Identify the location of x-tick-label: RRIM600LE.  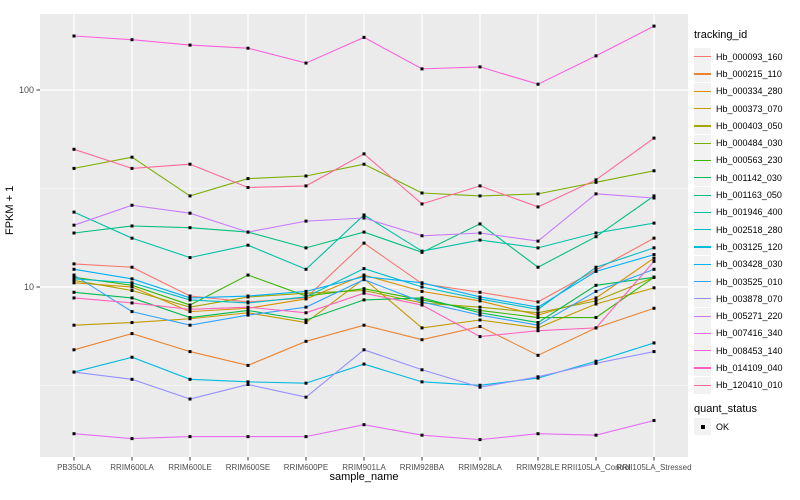
(190, 467).